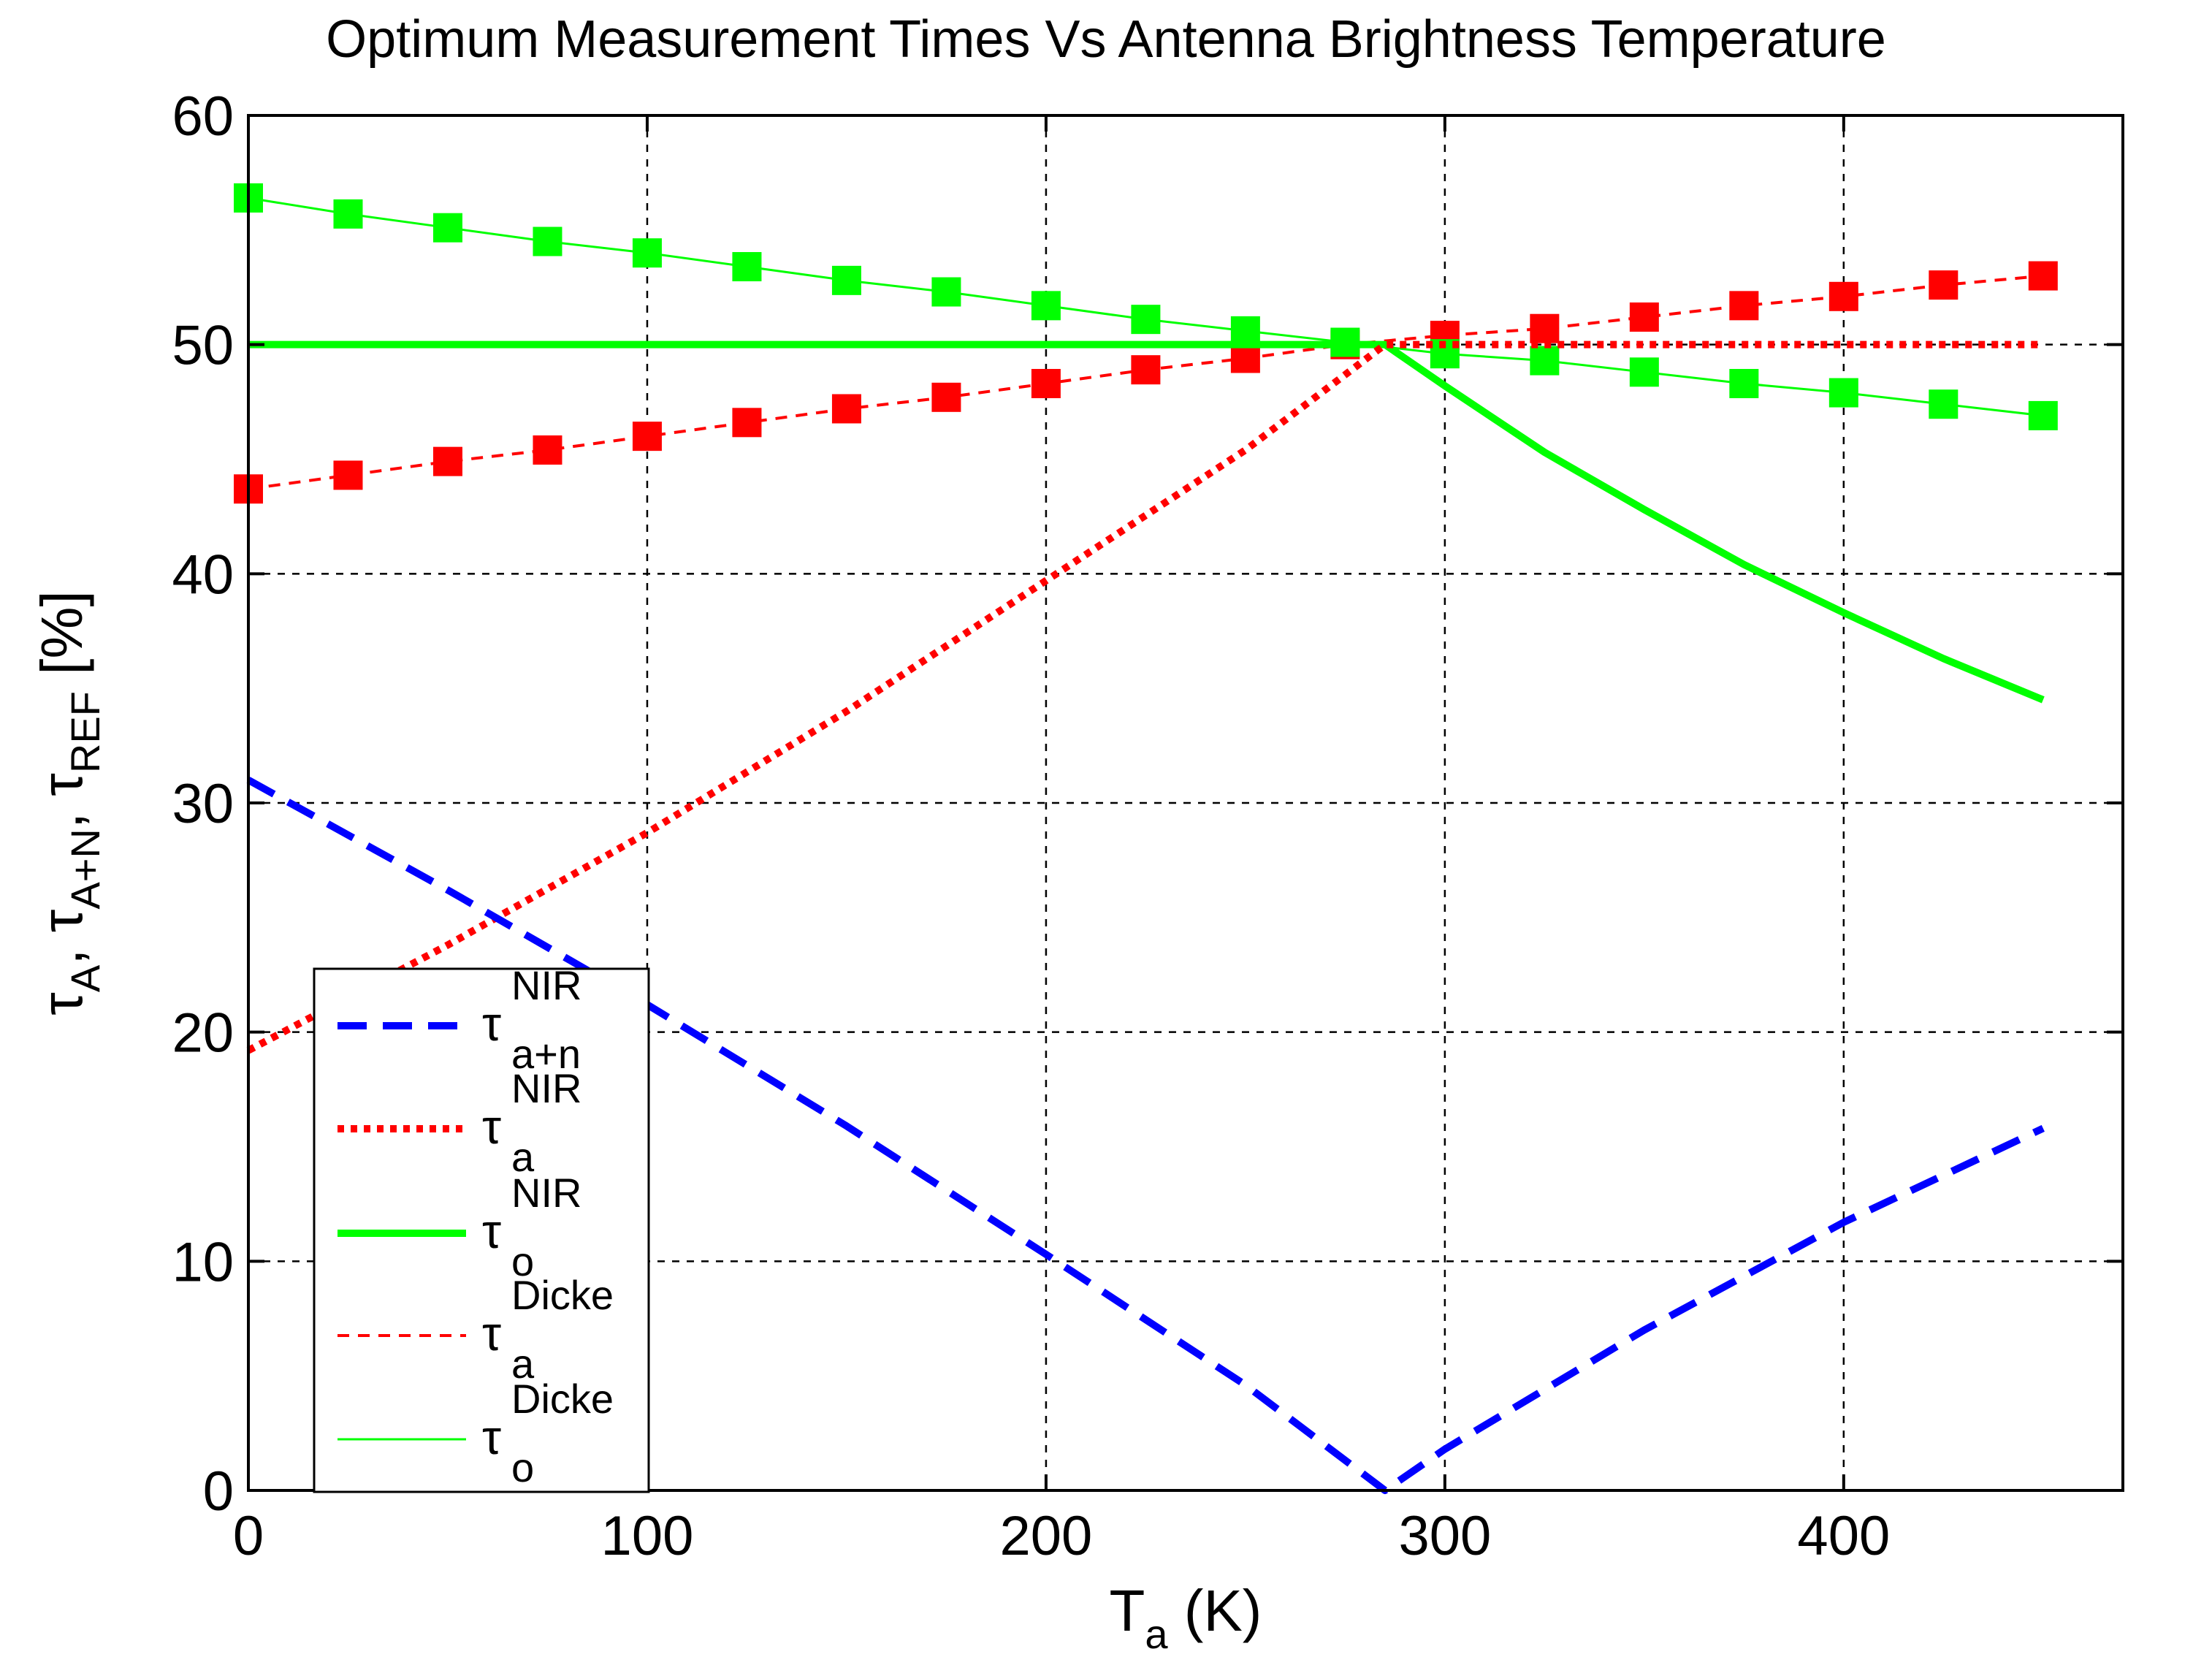  What do you see at coordinates (1127, 1611) in the screenshot?
I see `x-axis-label-base: T` at bounding box center [1127, 1611].